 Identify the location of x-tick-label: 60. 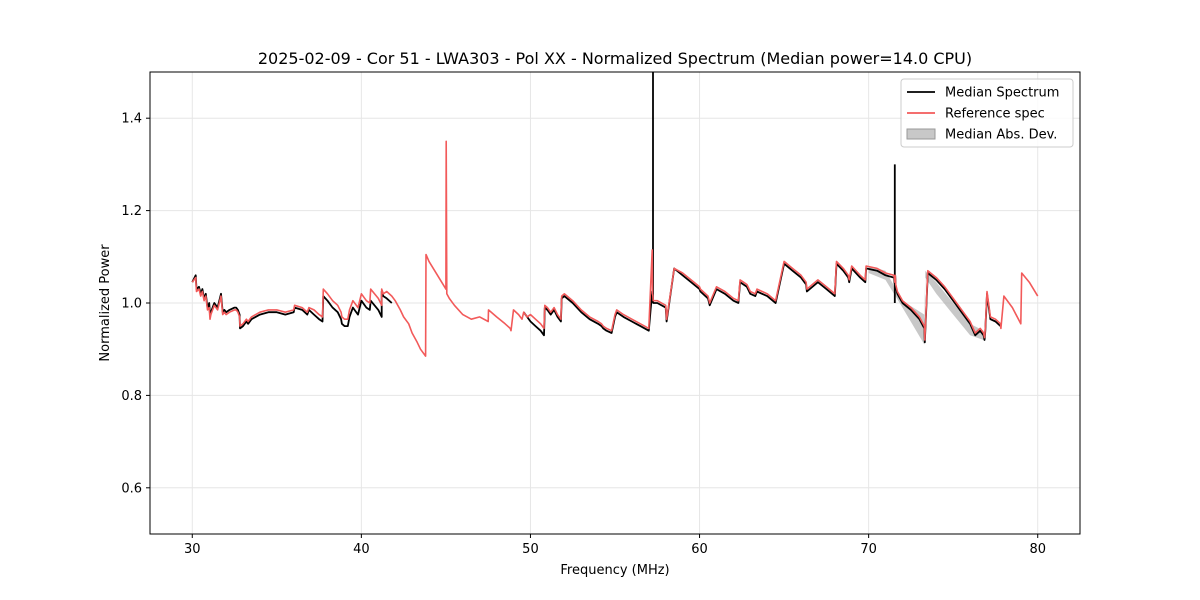
(699, 549).